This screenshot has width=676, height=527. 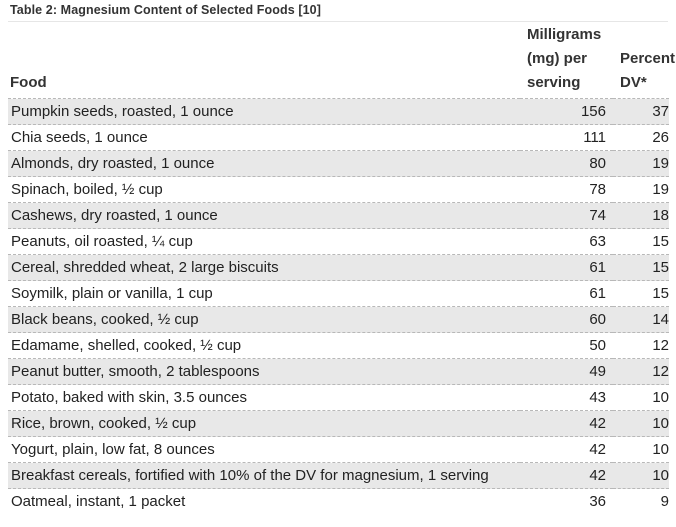 I want to click on food-cell: Rice, brown, cooked, ½ cup, so click(x=104, y=423).